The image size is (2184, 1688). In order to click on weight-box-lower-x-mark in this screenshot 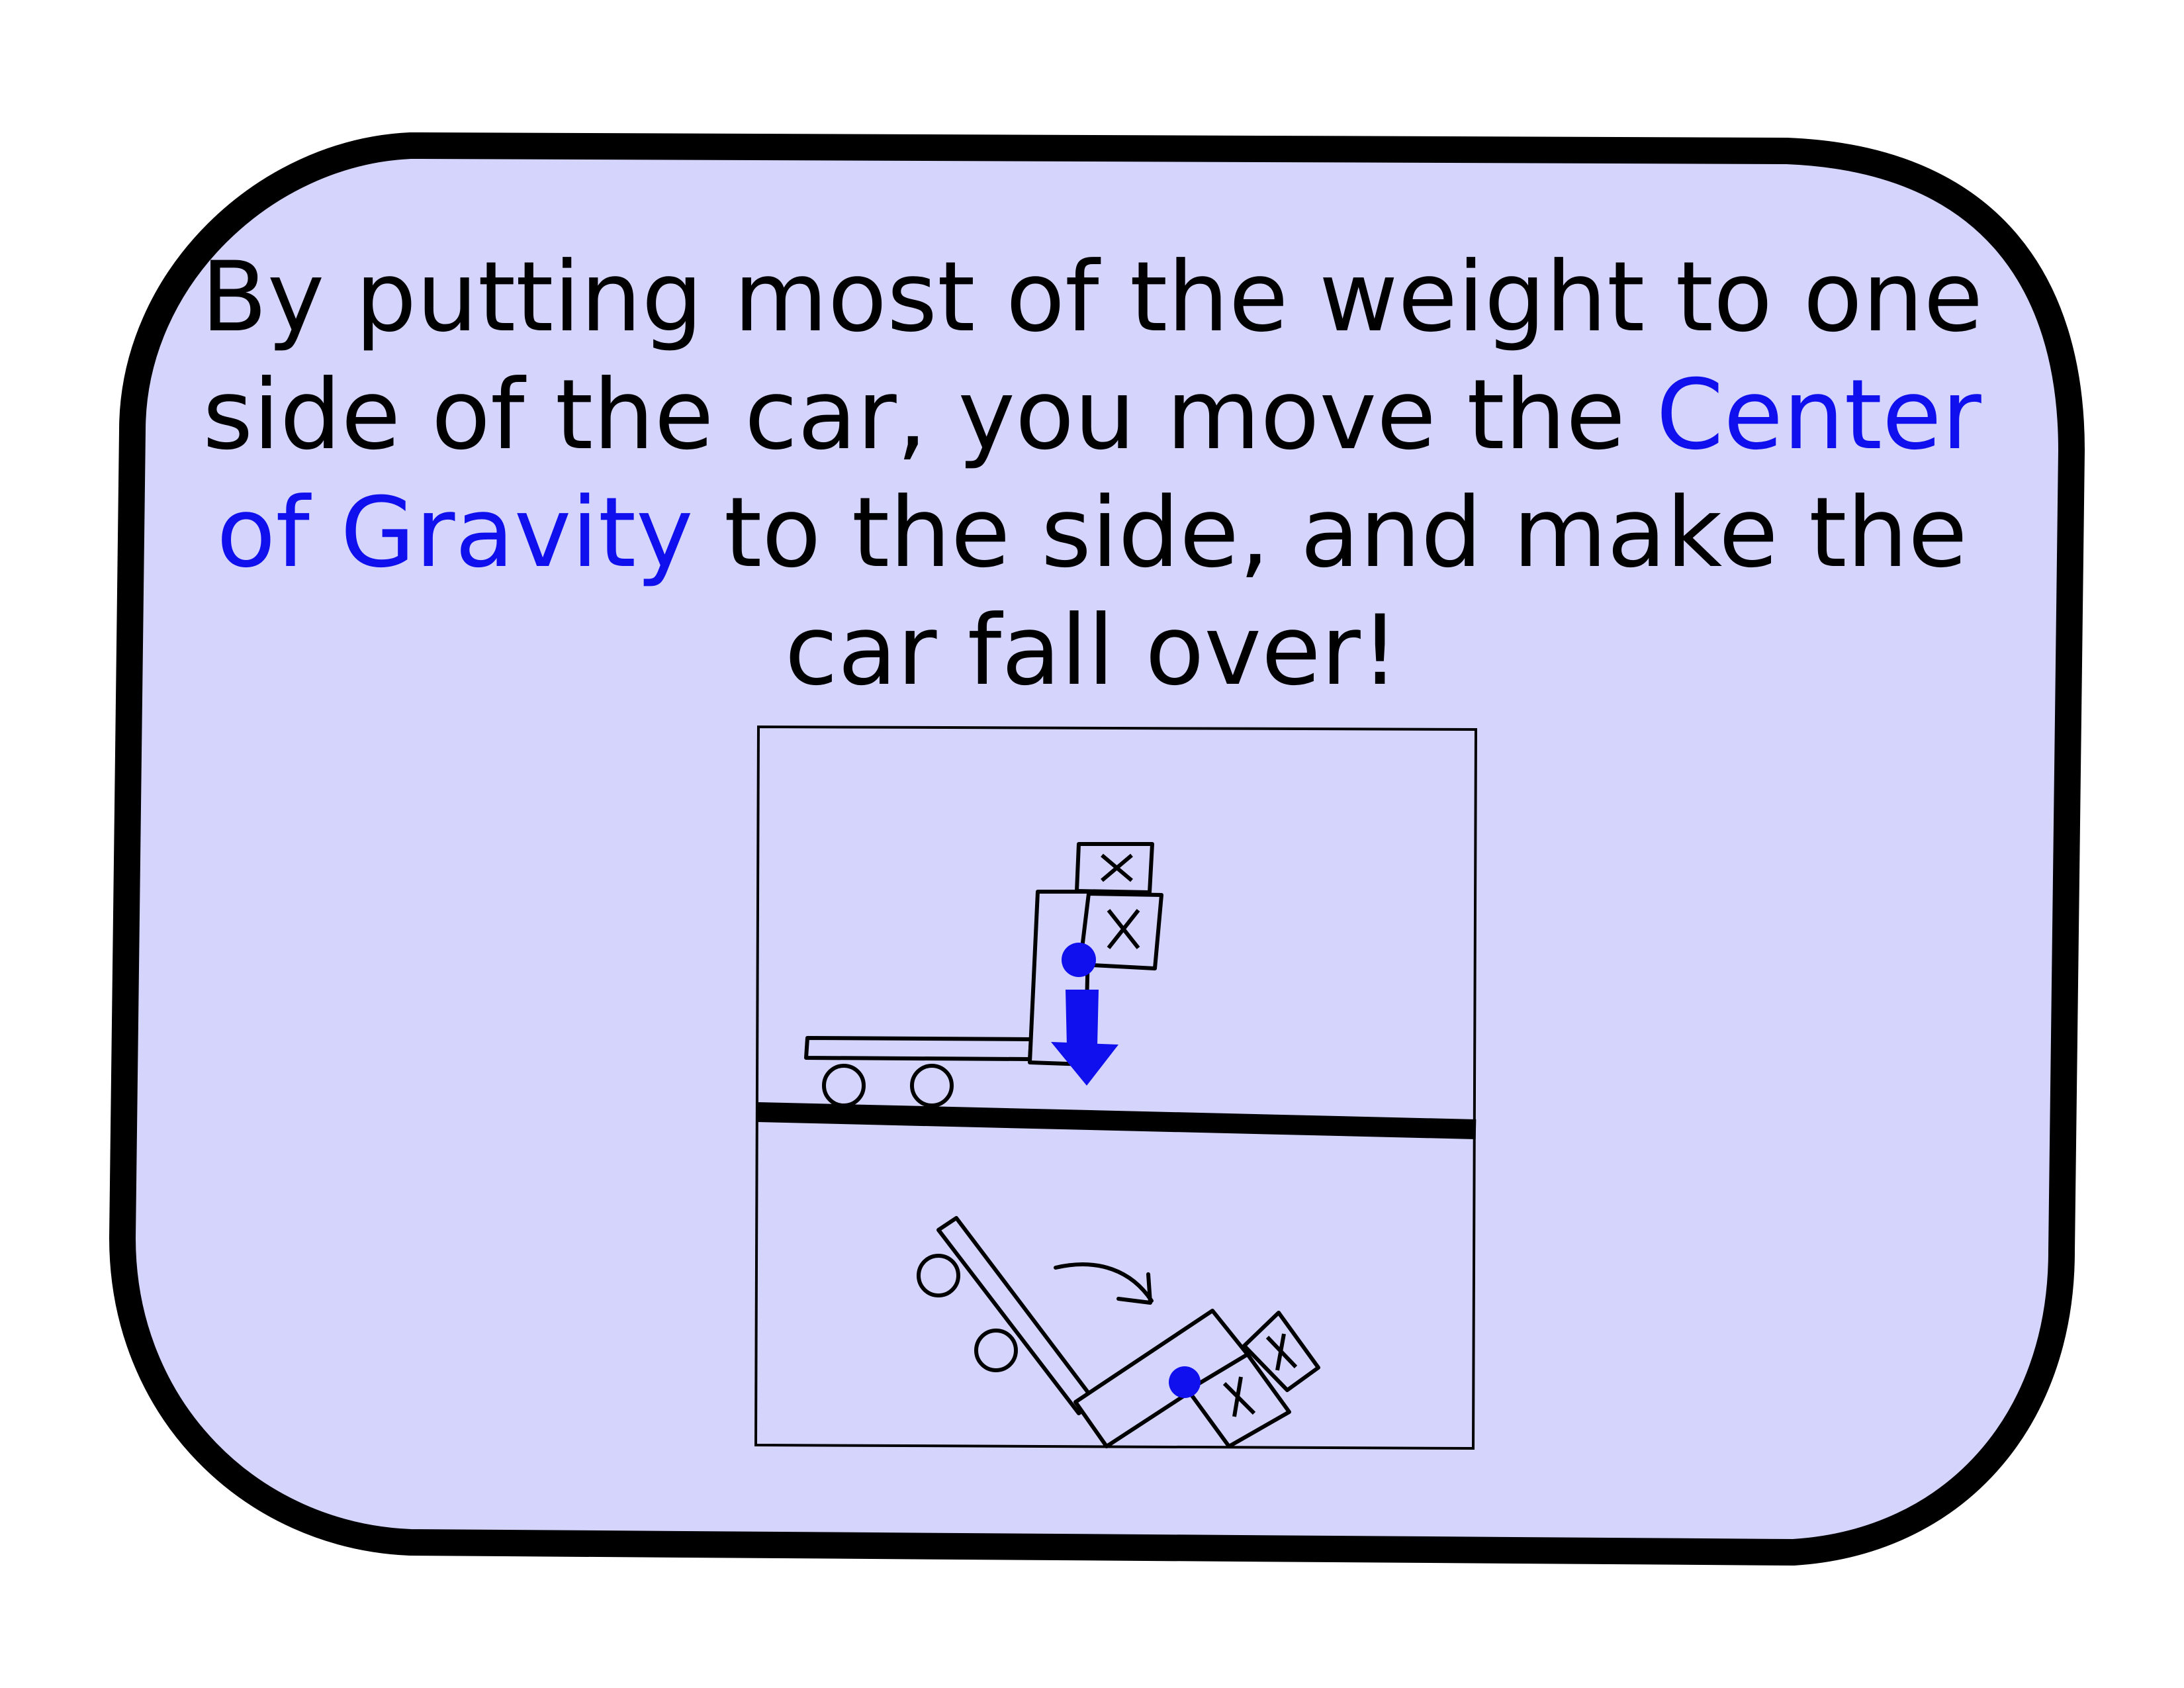, I will do `click(1123, 929)`.